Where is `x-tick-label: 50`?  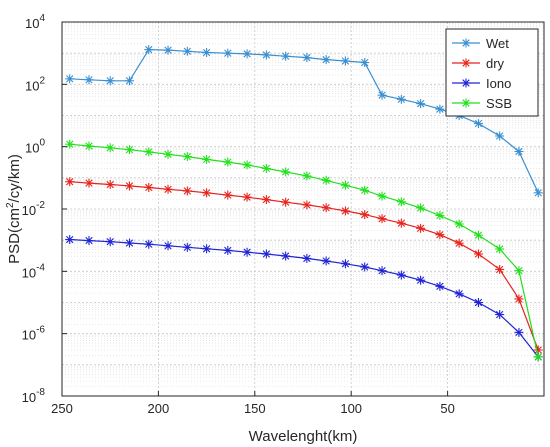
x-tick-label: 50 is located at coordinates (447, 408).